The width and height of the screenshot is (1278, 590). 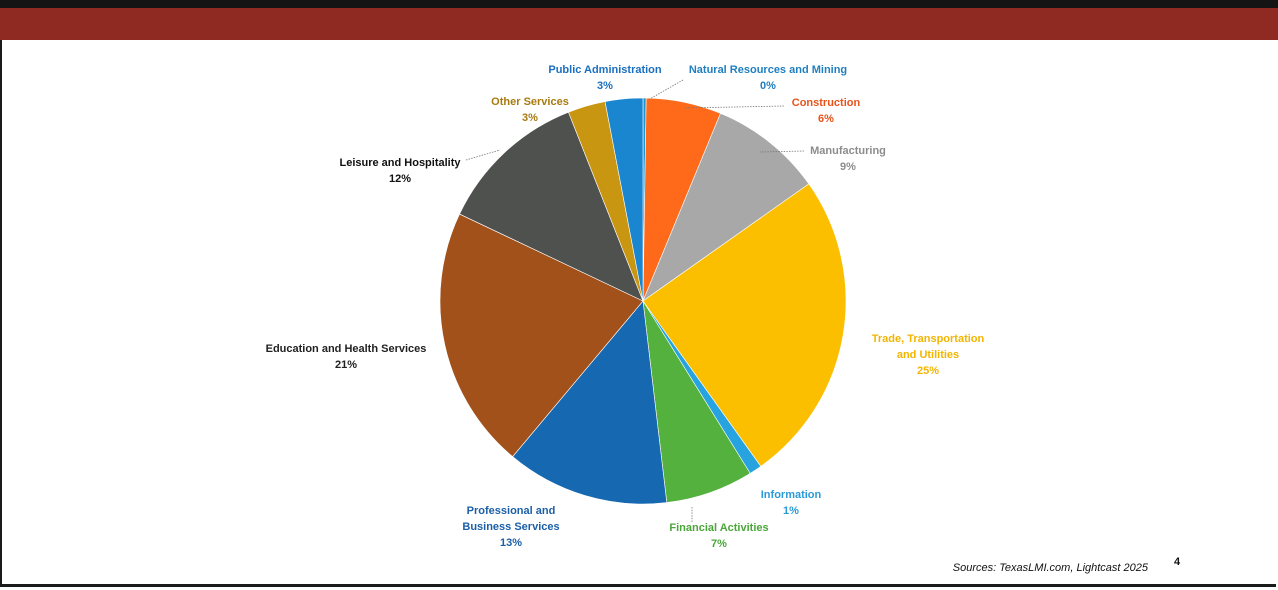 What do you see at coordinates (346, 365) in the screenshot?
I see `slice-value-education-and-health-services: 21%` at bounding box center [346, 365].